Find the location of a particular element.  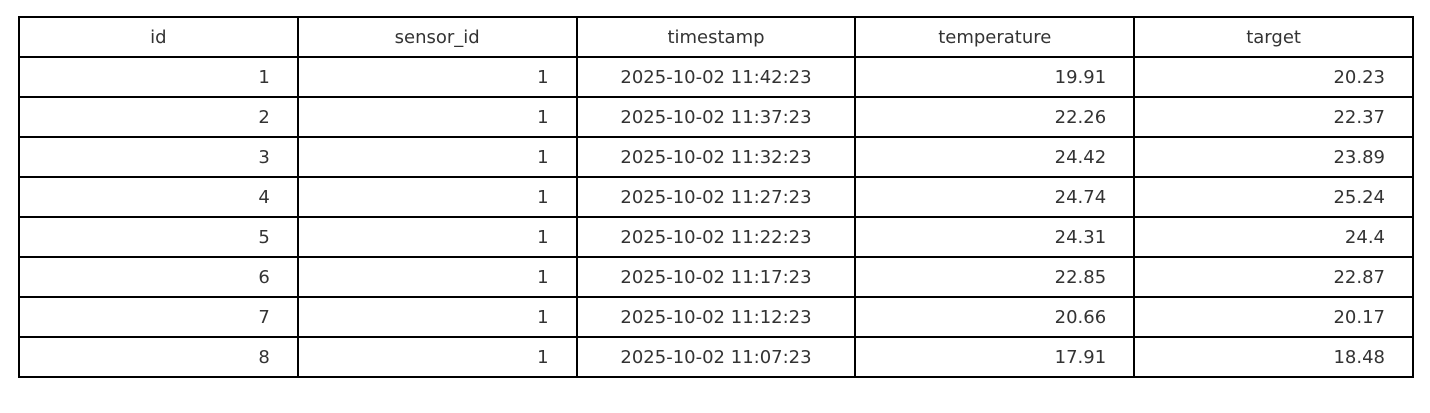

table-cell-timestamp: 2025-10-02 11:32:23 is located at coordinates (716, 157).